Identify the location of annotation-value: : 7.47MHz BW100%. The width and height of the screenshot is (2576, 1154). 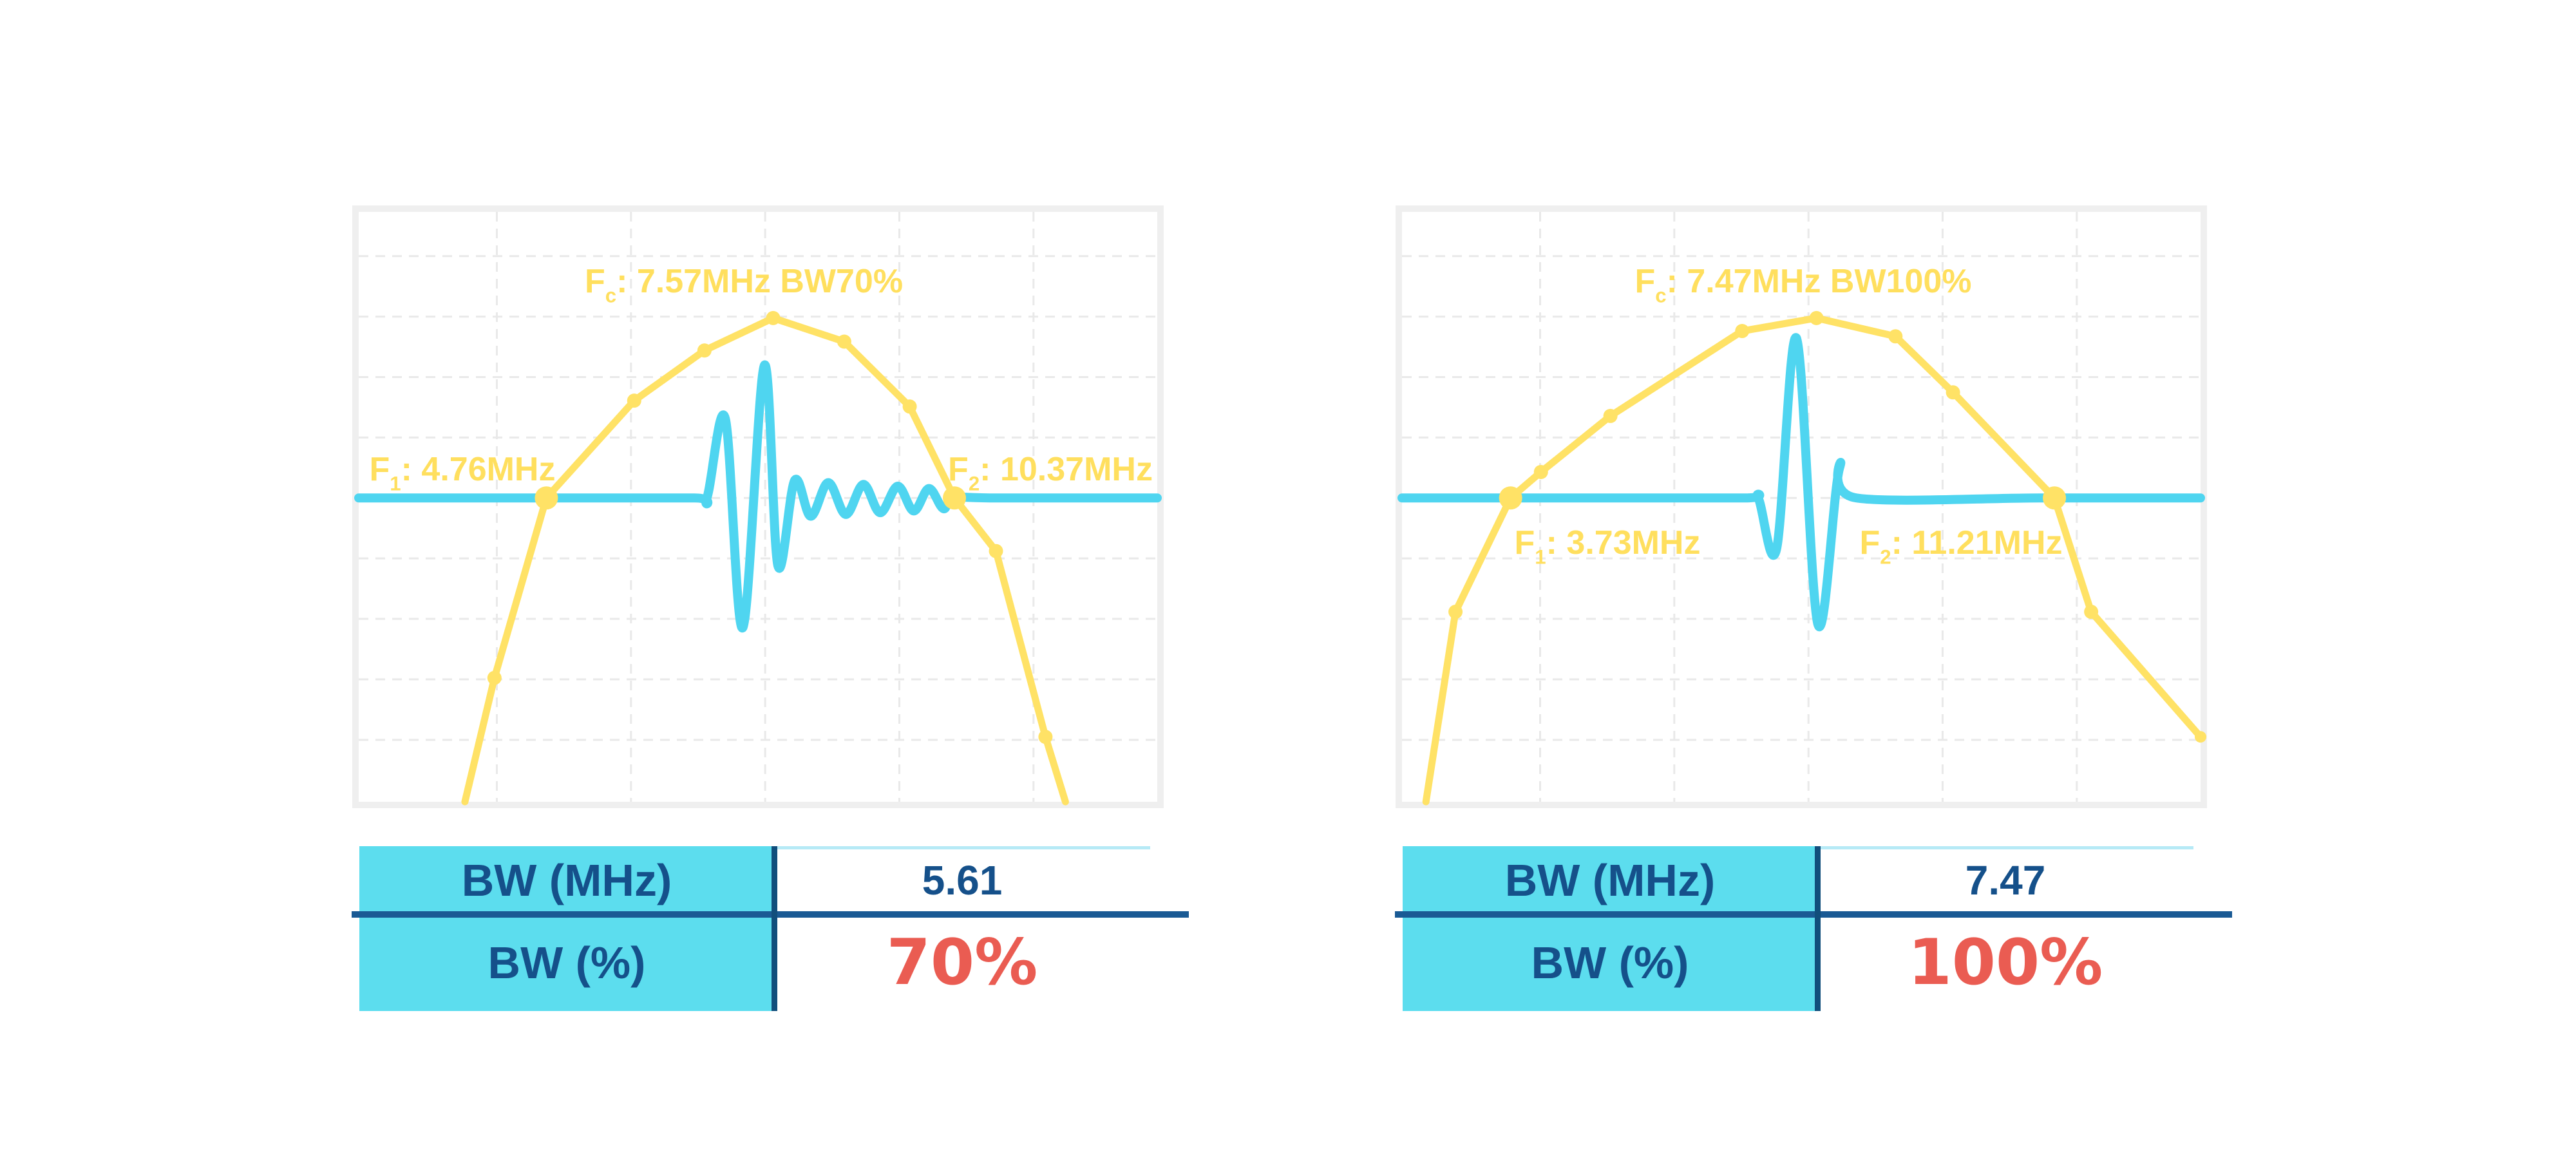
(1819, 282).